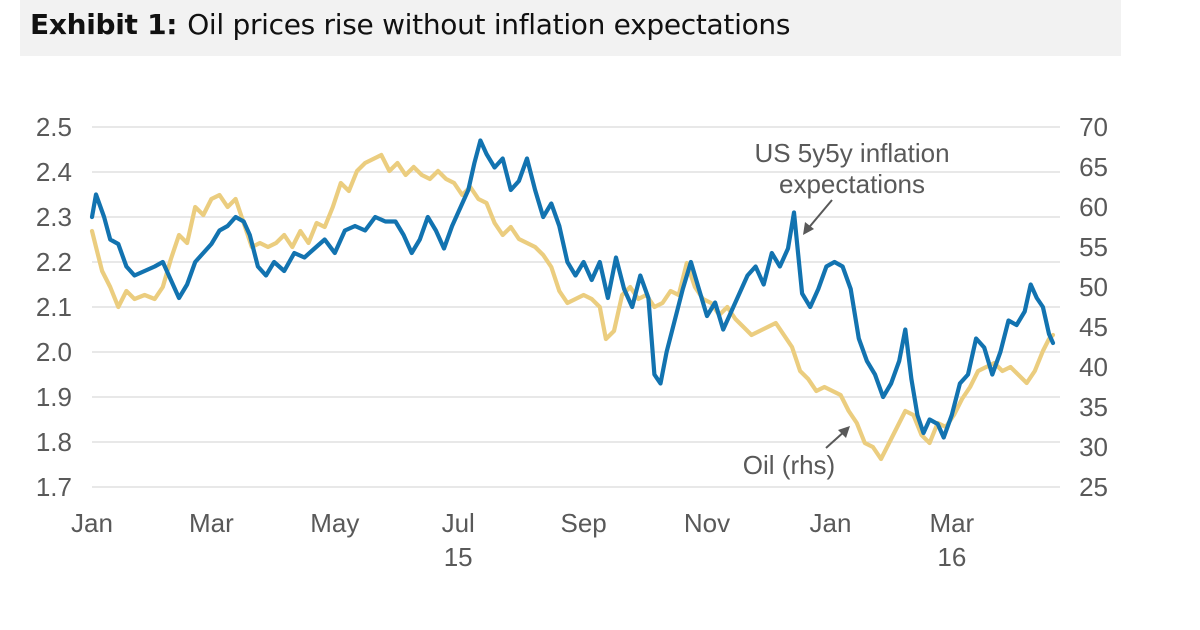  I want to click on x-tick-label: Nov, so click(707, 523).